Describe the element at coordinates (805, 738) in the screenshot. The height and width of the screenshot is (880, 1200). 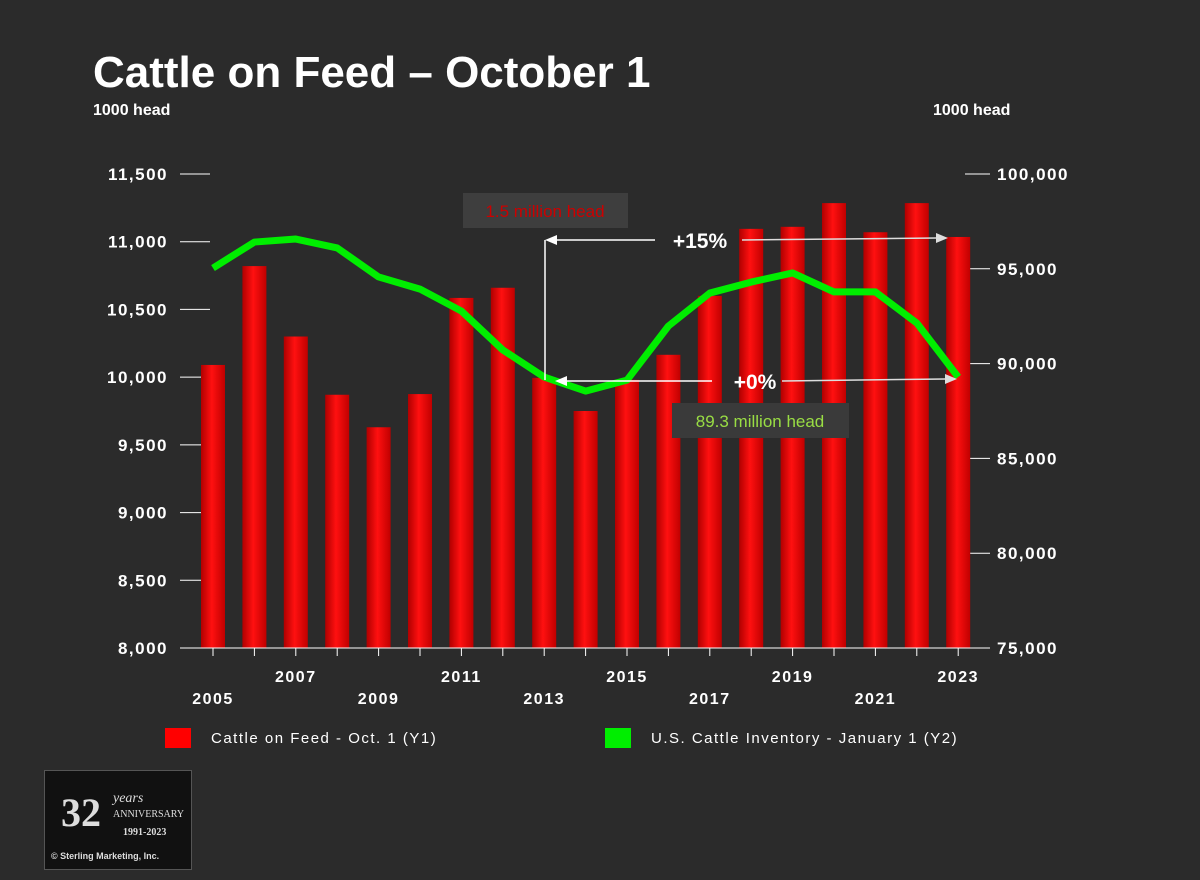
I see `legend-label: U.S. Cattle Inventory - January 1 (Y2)` at that location.